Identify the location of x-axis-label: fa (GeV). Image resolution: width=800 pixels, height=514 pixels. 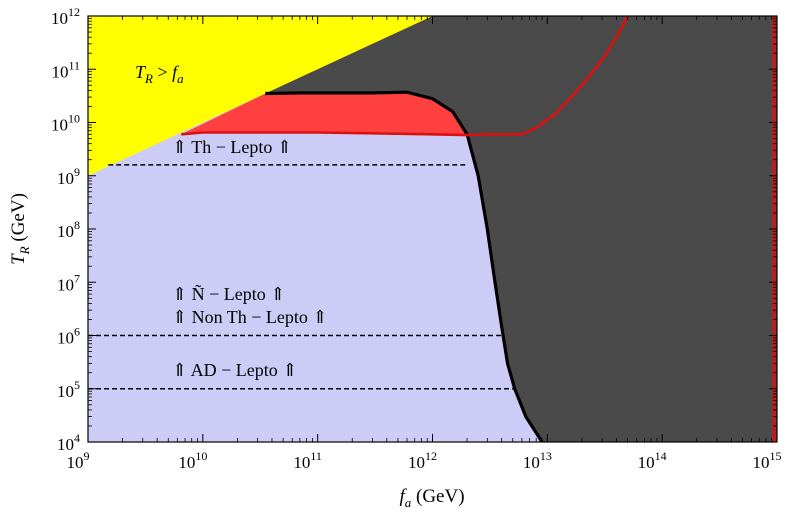
(431, 498).